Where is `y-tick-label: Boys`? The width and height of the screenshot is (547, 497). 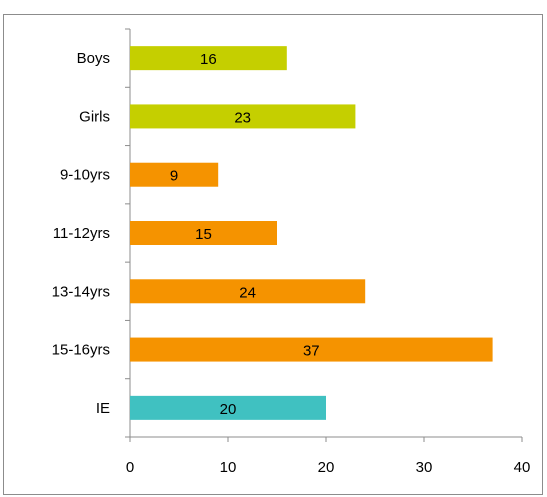
y-tick-label: Boys is located at coordinates (93, 58).